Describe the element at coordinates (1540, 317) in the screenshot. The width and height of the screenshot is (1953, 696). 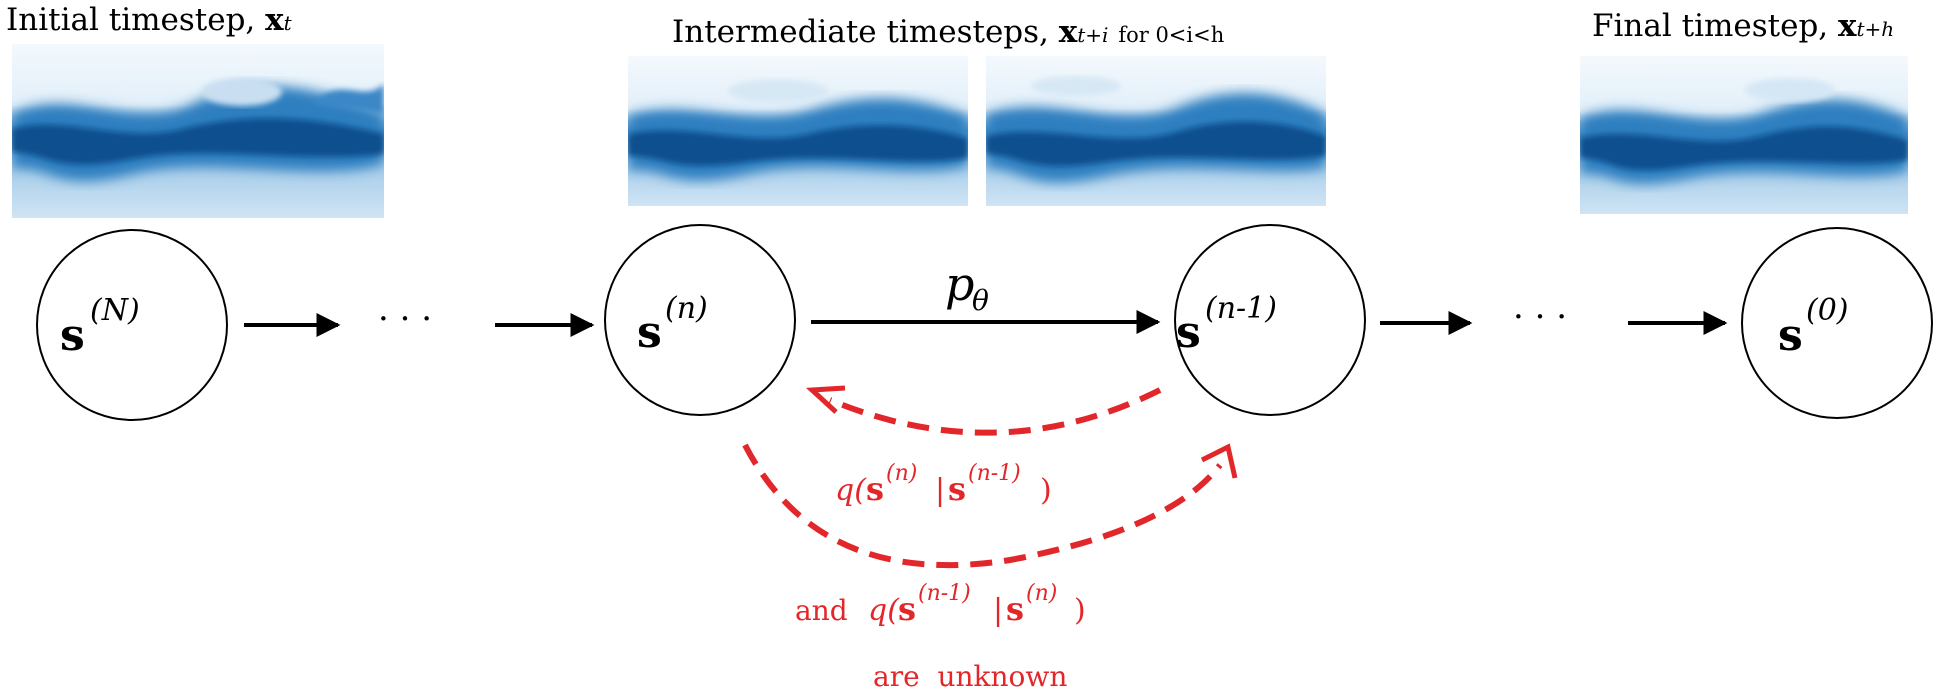
I see `ellipsis-right: · · ·` at that location.